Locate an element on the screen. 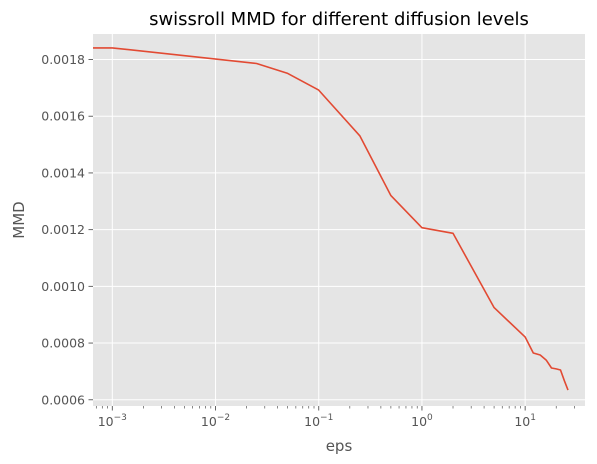  x-tick-label: 10⁻² is located at coordinates (215, 421).